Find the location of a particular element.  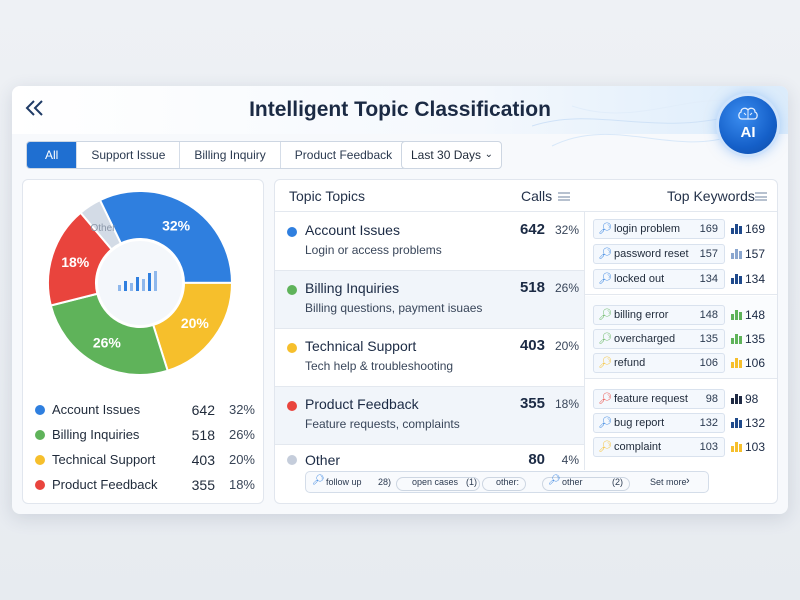

topic-name: Account Issues is located at coordinates (352, 230).